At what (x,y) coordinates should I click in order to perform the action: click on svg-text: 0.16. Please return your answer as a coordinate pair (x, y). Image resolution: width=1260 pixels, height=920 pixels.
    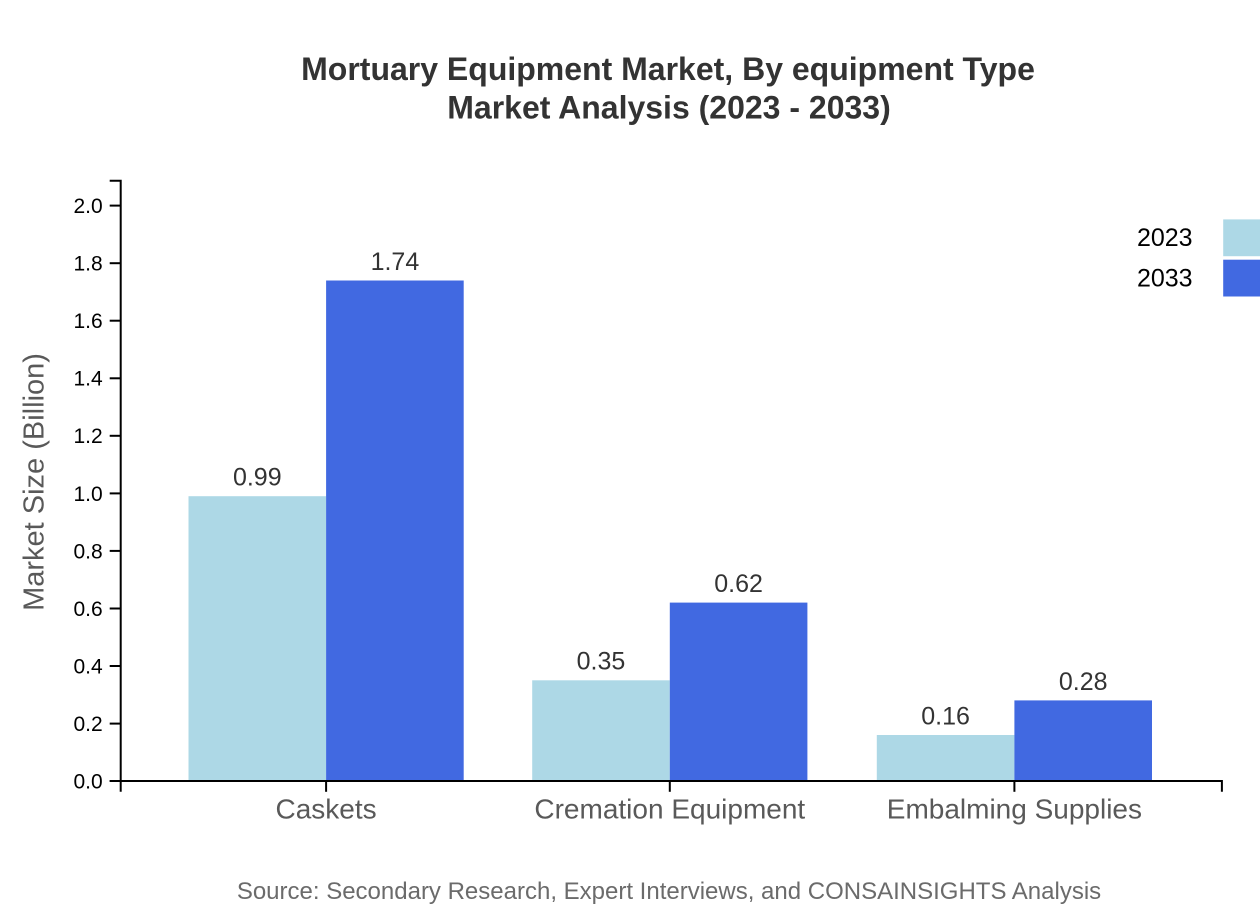
    Looking at the image, I should click on (945, 716).